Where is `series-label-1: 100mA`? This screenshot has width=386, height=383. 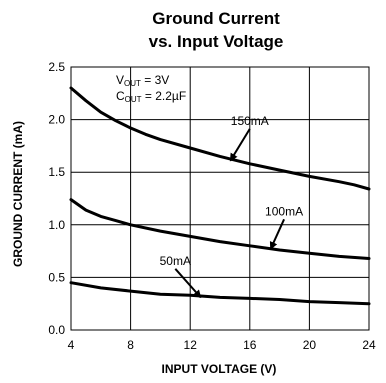
series-label-1: 100mA is located at coordinates (284, 211).